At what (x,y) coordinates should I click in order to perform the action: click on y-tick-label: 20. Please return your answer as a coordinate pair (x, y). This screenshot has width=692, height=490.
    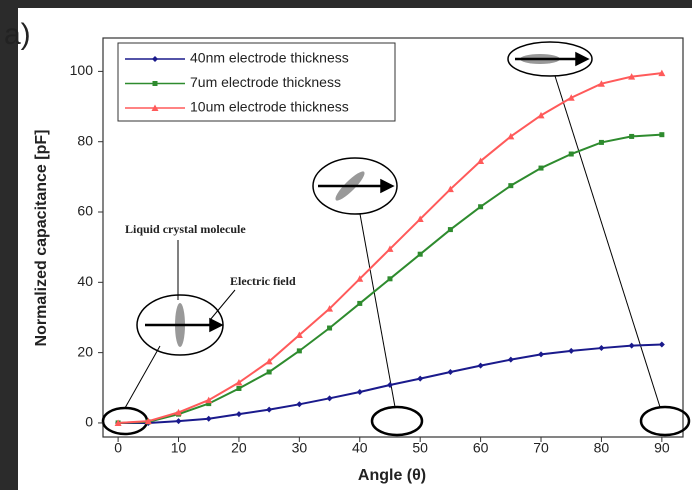
    Looking at the image, I should click on (85, 351).